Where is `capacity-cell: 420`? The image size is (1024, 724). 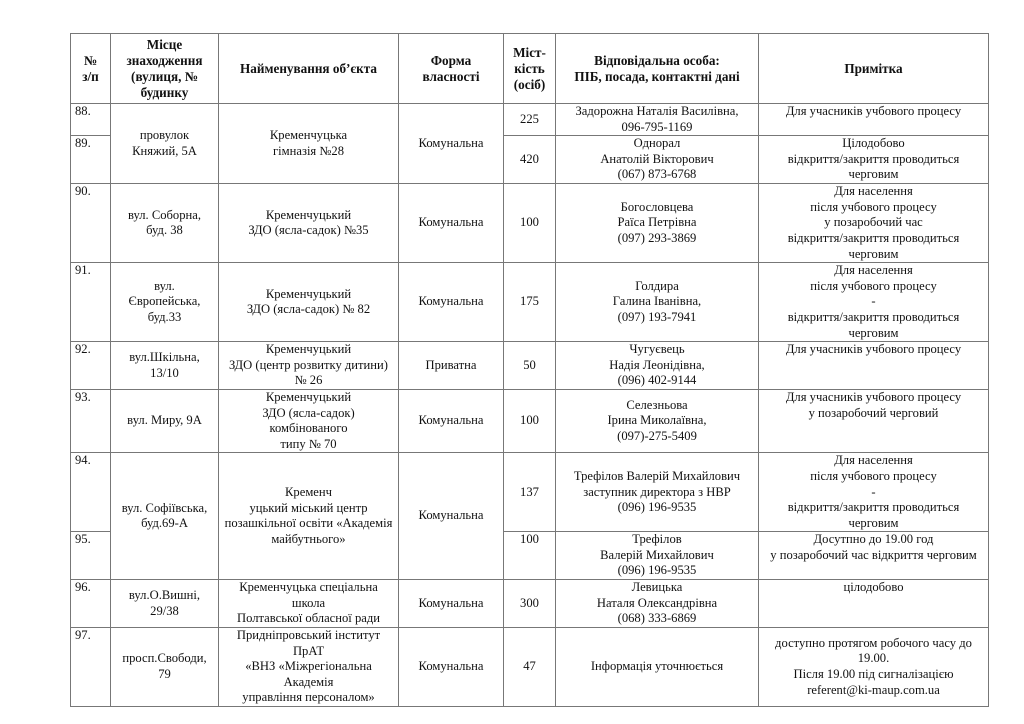
capacity-cell: 420 is located at coordinates (529, 160).